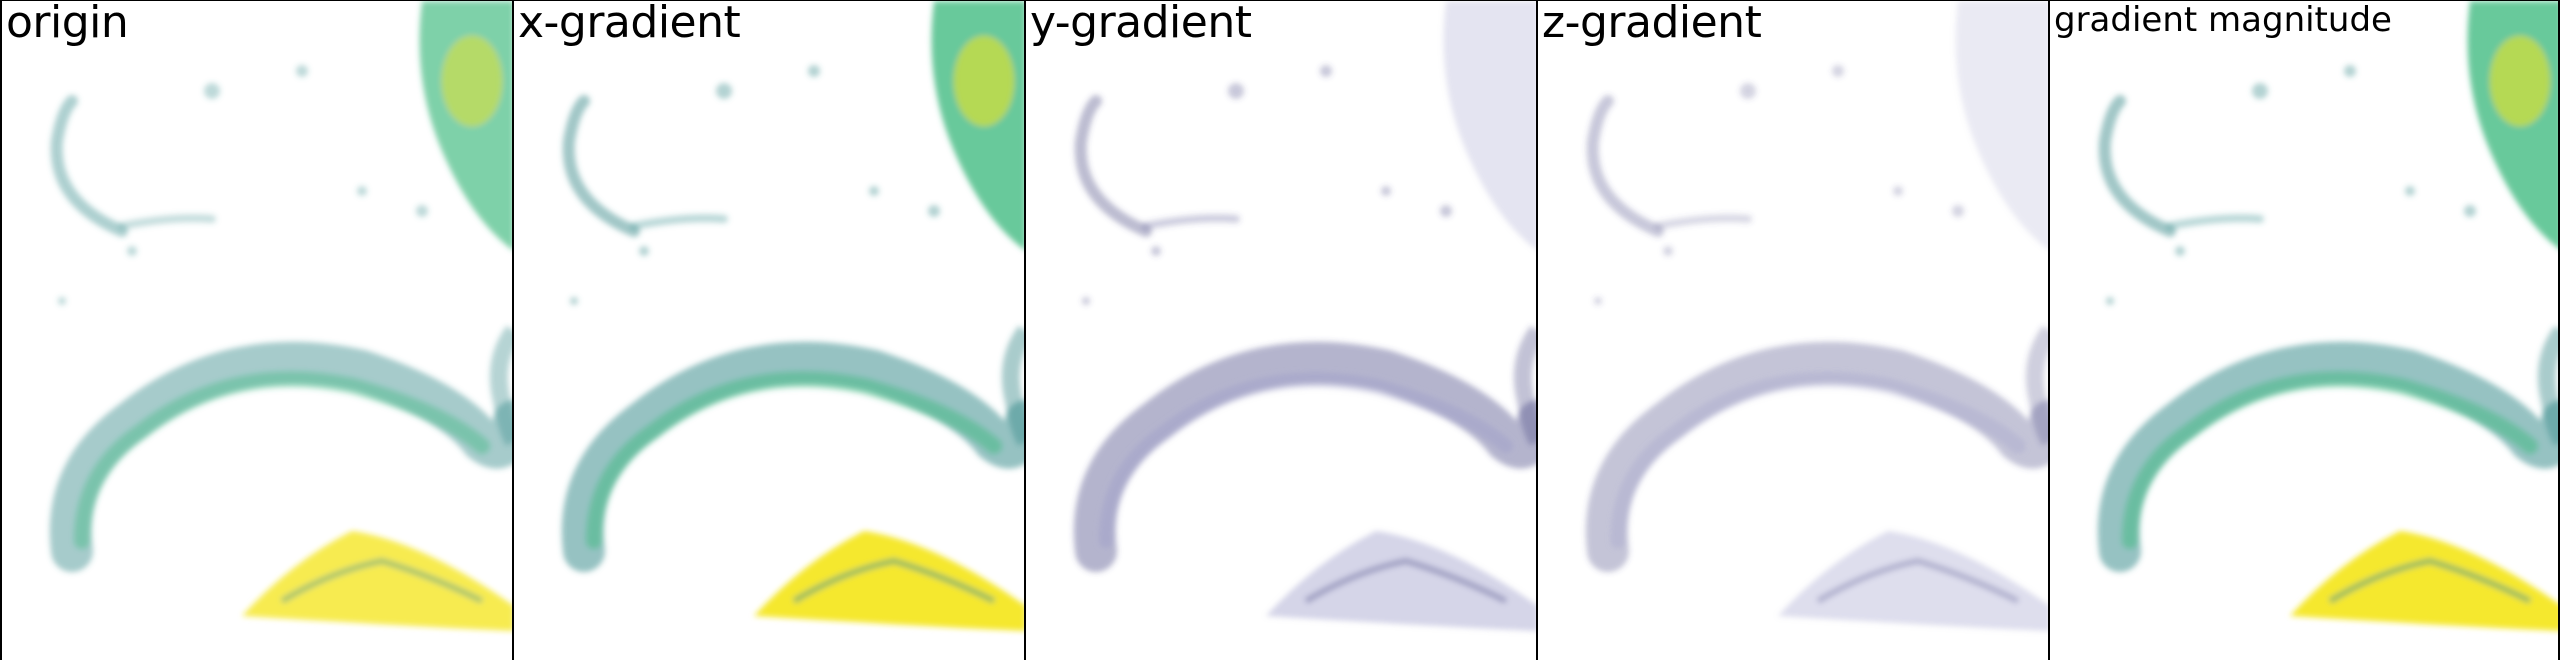 Image resolution: width=2560 pixels, height=660 pixels. What do you see at coordinates (1141, 24) in the screenshot?
I see `panel-label-y-gradient: y-gradient` at bounding box center [1141, 24].